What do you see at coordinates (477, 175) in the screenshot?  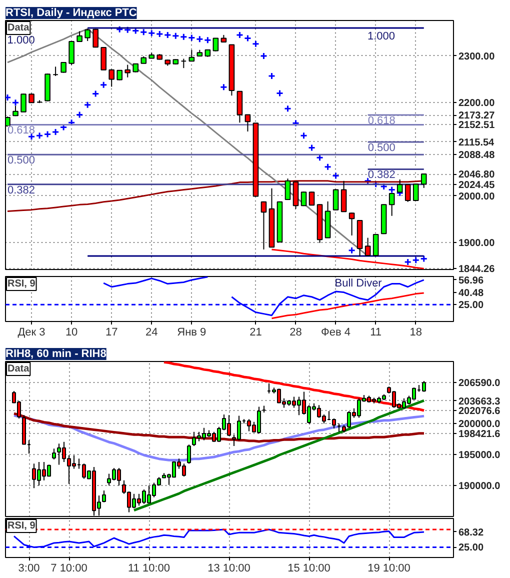 I see `y-tick-label: 2046.80` at bounding box center [477, 175].